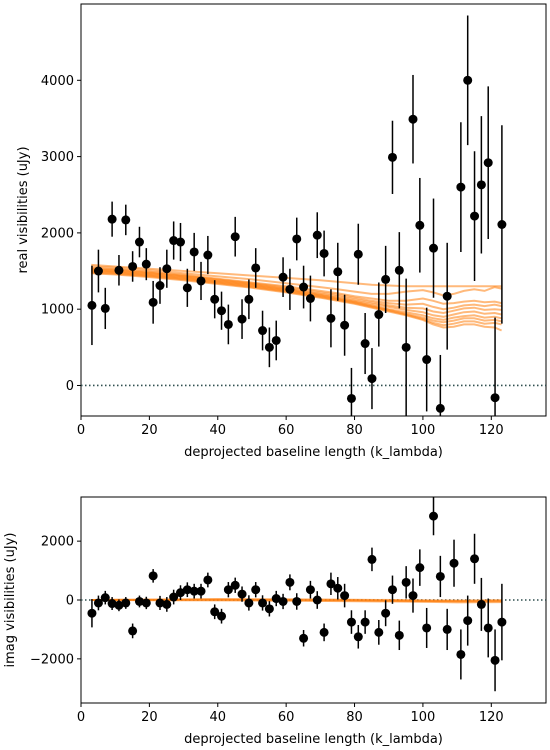 This screenshot has width=550, height=750. What do you see at coordinates (57, 542) in the screenshot?
I see `imag-y-tick-label: 2000` at bounding box center [57, 542].